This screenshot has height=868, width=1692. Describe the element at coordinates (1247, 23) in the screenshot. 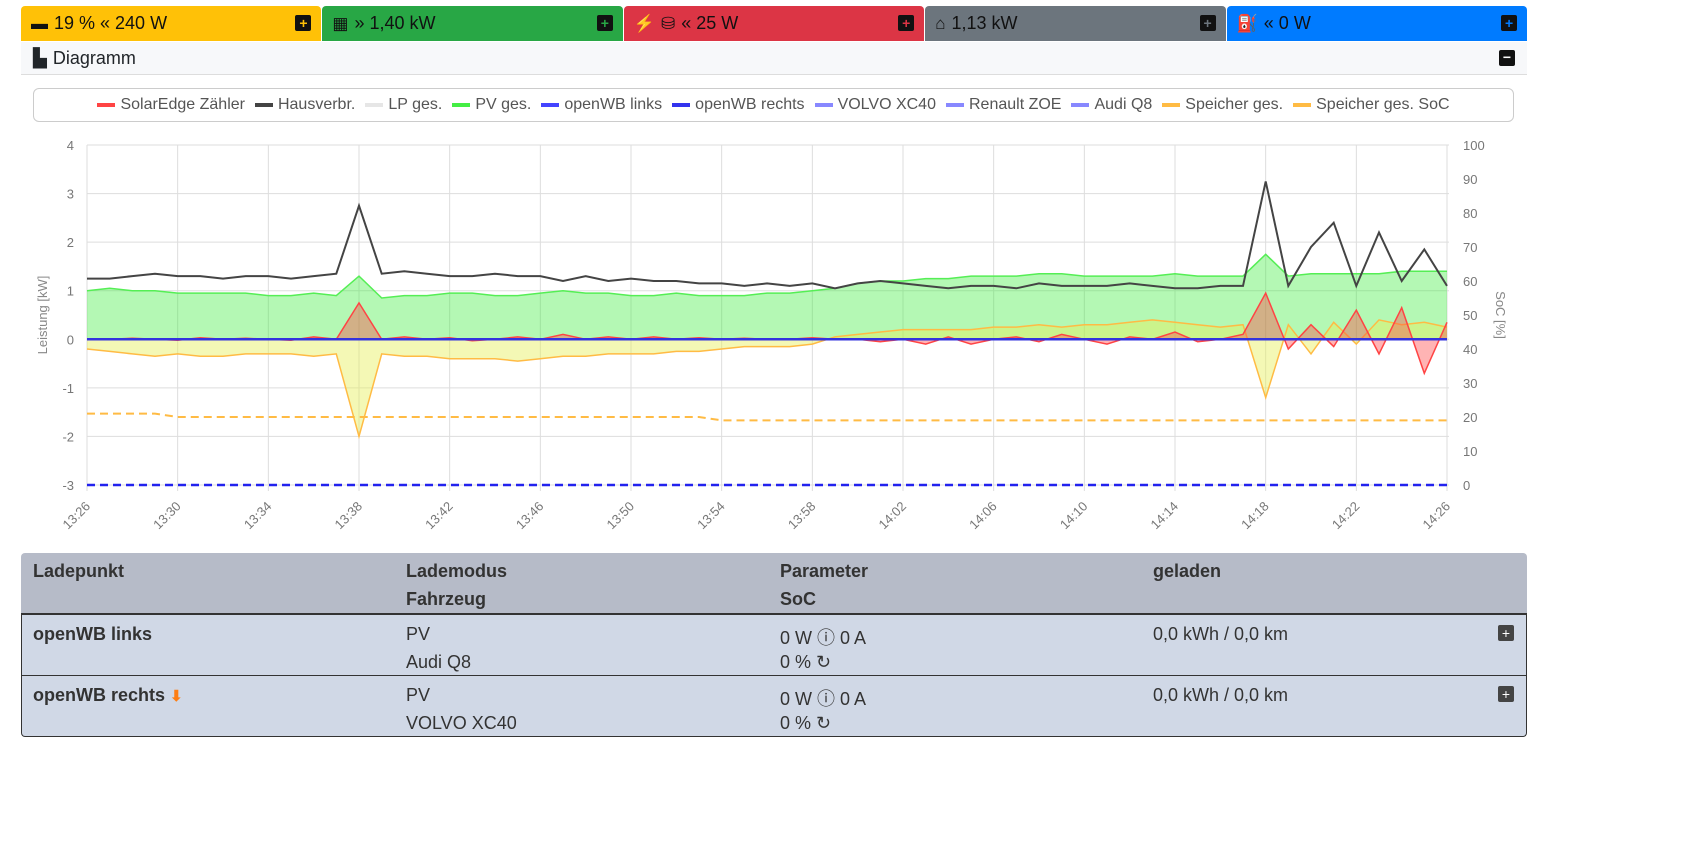

I see `charging-station-icon: ⛽` at that location.